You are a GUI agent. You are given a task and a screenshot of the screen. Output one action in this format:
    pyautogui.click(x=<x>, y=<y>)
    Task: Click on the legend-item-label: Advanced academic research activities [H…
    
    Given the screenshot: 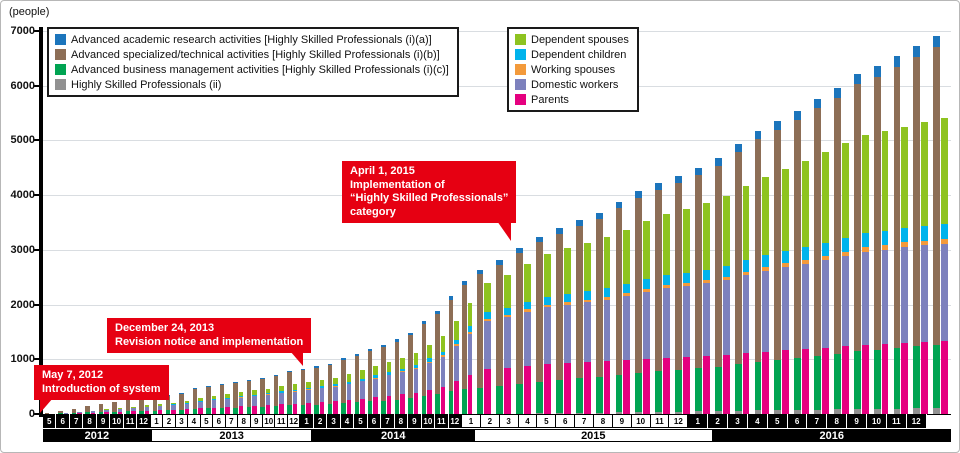 What is the action you would take?
    pyautogui.click(x=251, y=39)
    